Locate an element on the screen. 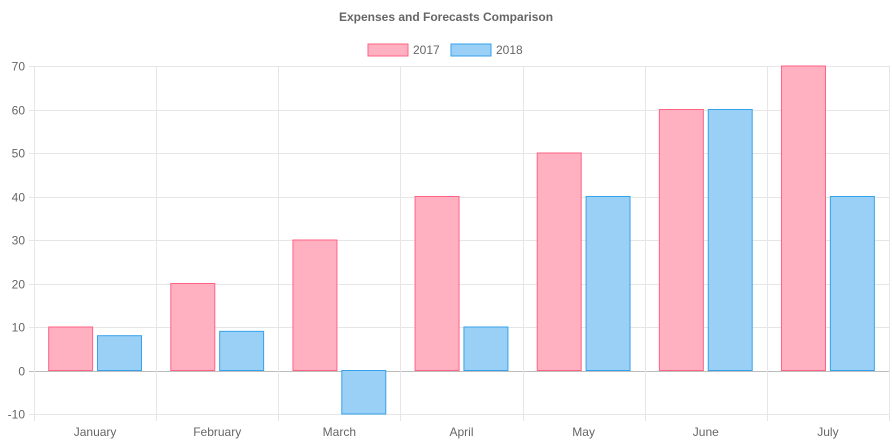  y-tick-label: 60 is located at coordinates (19, 111).